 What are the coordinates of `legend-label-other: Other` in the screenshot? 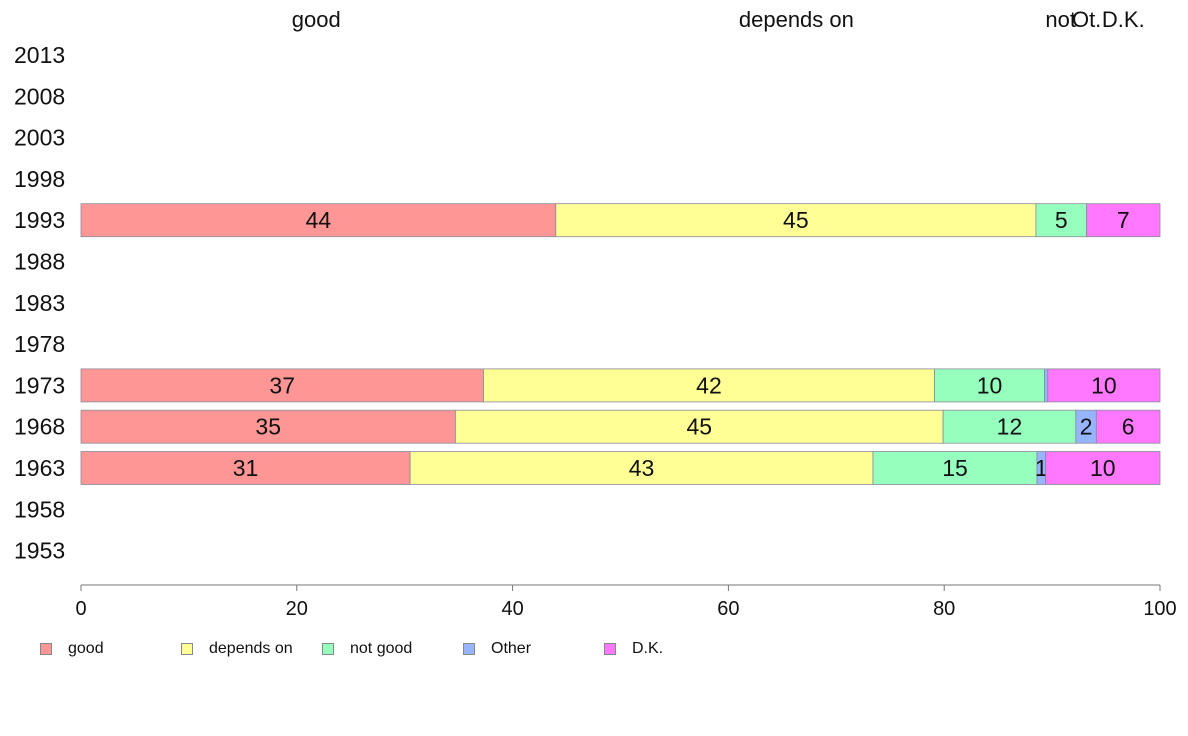 It's located at (511, 648).